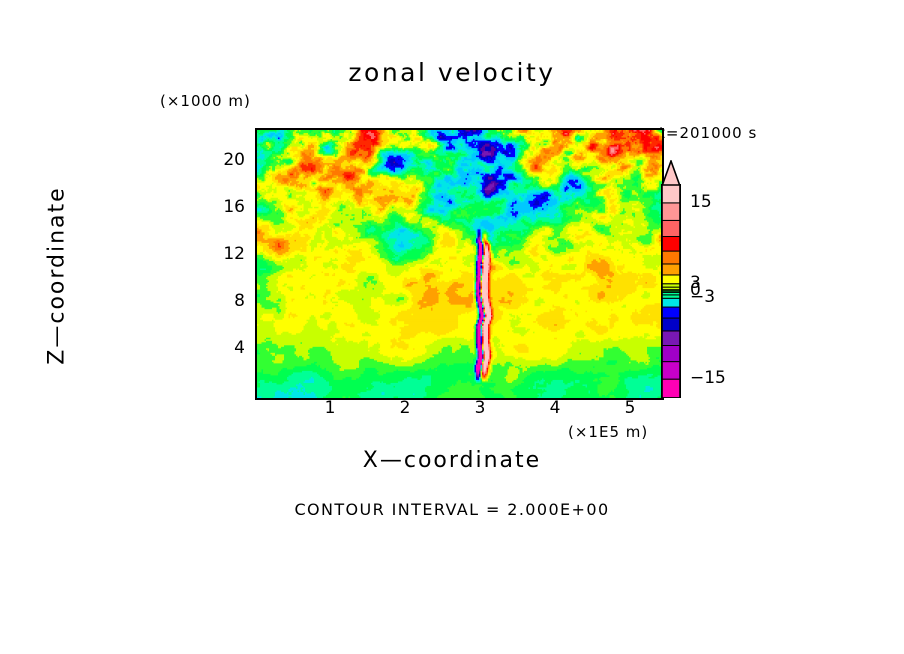  Describe the element at coordinates (234, 253) in the screenshot. I see `y-tick-label: 12` at that location.